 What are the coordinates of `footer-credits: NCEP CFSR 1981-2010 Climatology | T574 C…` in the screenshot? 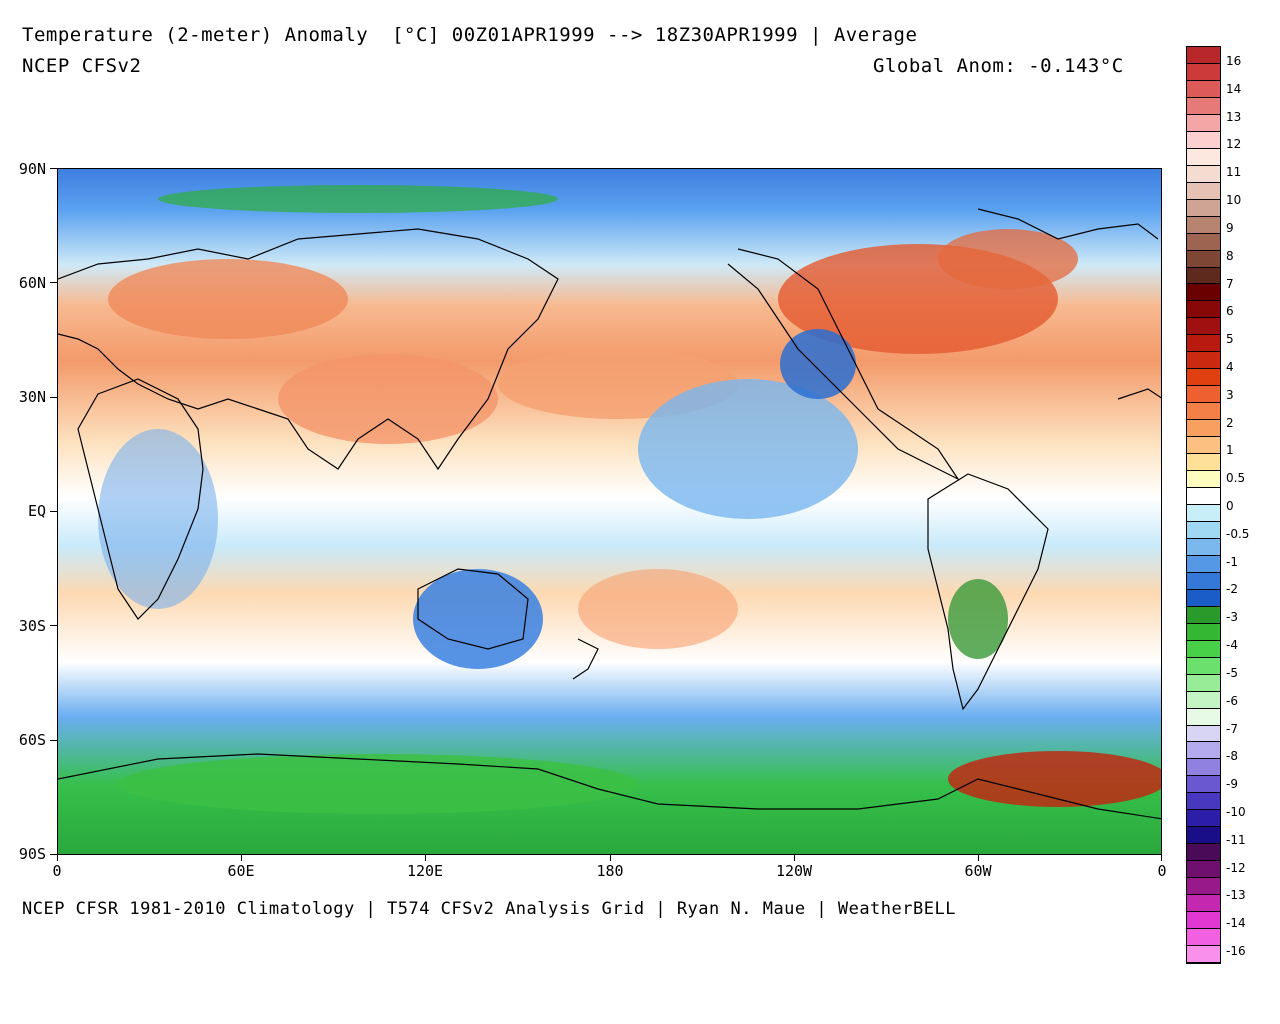 It's located at (489, 909).